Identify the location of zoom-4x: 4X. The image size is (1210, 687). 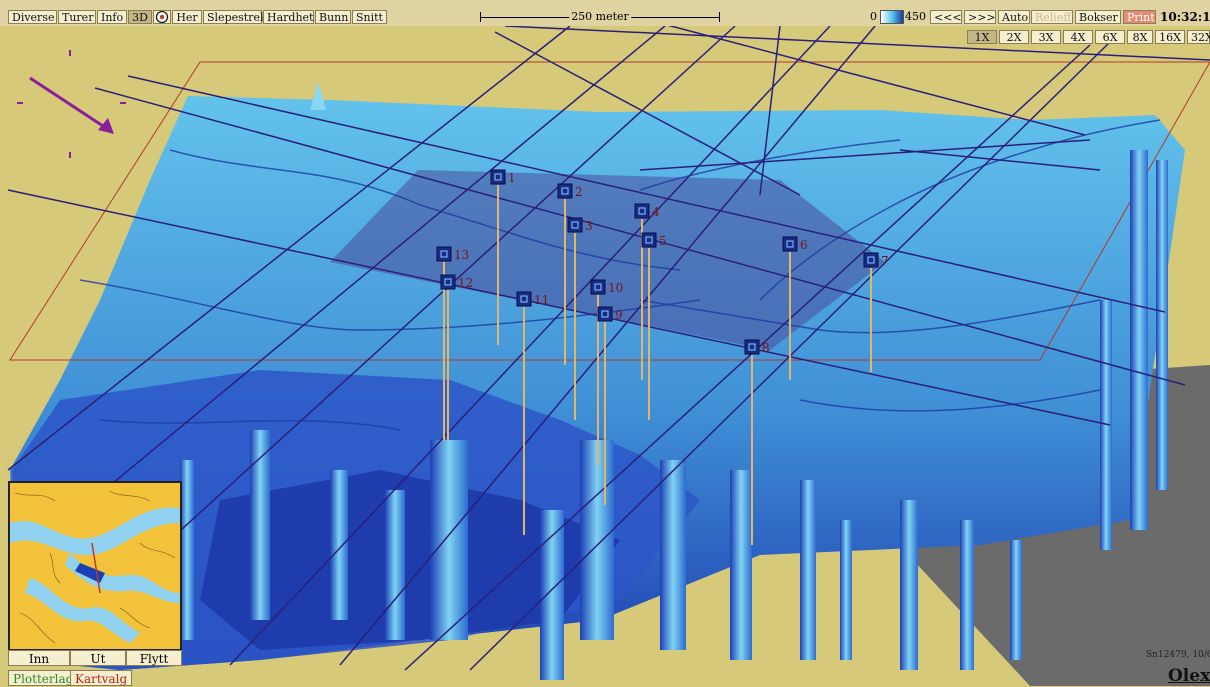
(1078, 37).